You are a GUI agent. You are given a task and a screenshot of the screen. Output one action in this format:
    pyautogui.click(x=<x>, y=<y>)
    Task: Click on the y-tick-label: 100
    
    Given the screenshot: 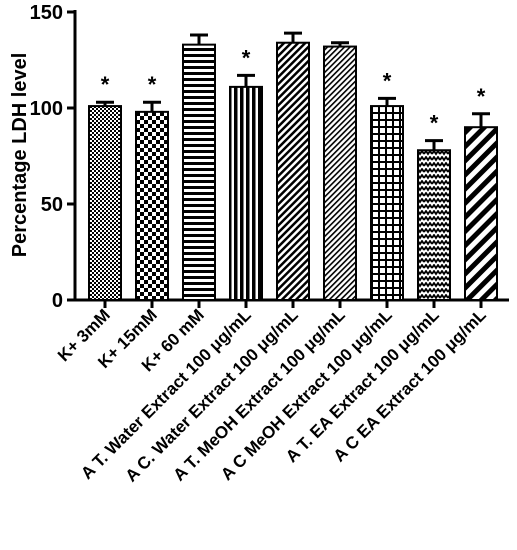 What is the action you would take?
    pyautogui.click(x=46, y=109)
    